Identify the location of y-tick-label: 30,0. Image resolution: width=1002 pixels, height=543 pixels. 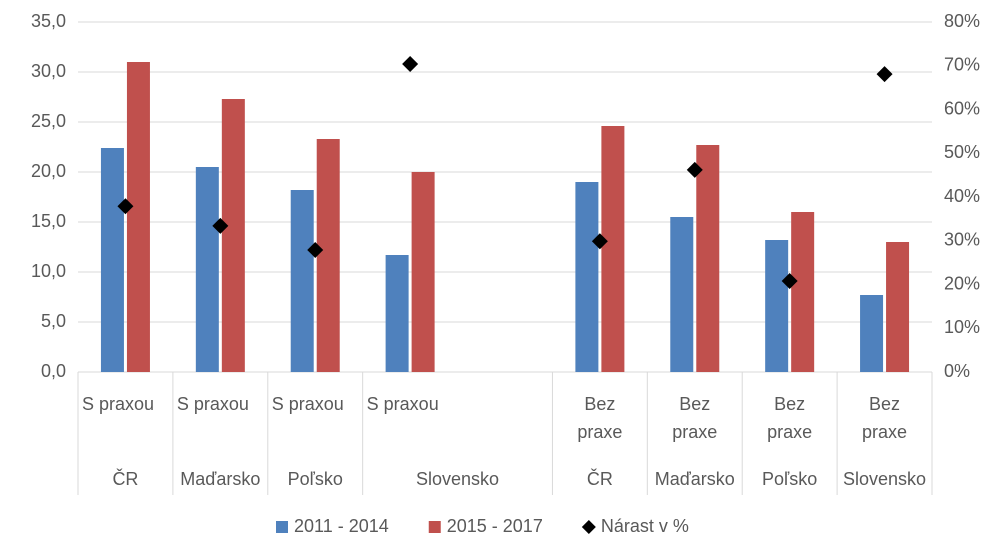
(48, 71).